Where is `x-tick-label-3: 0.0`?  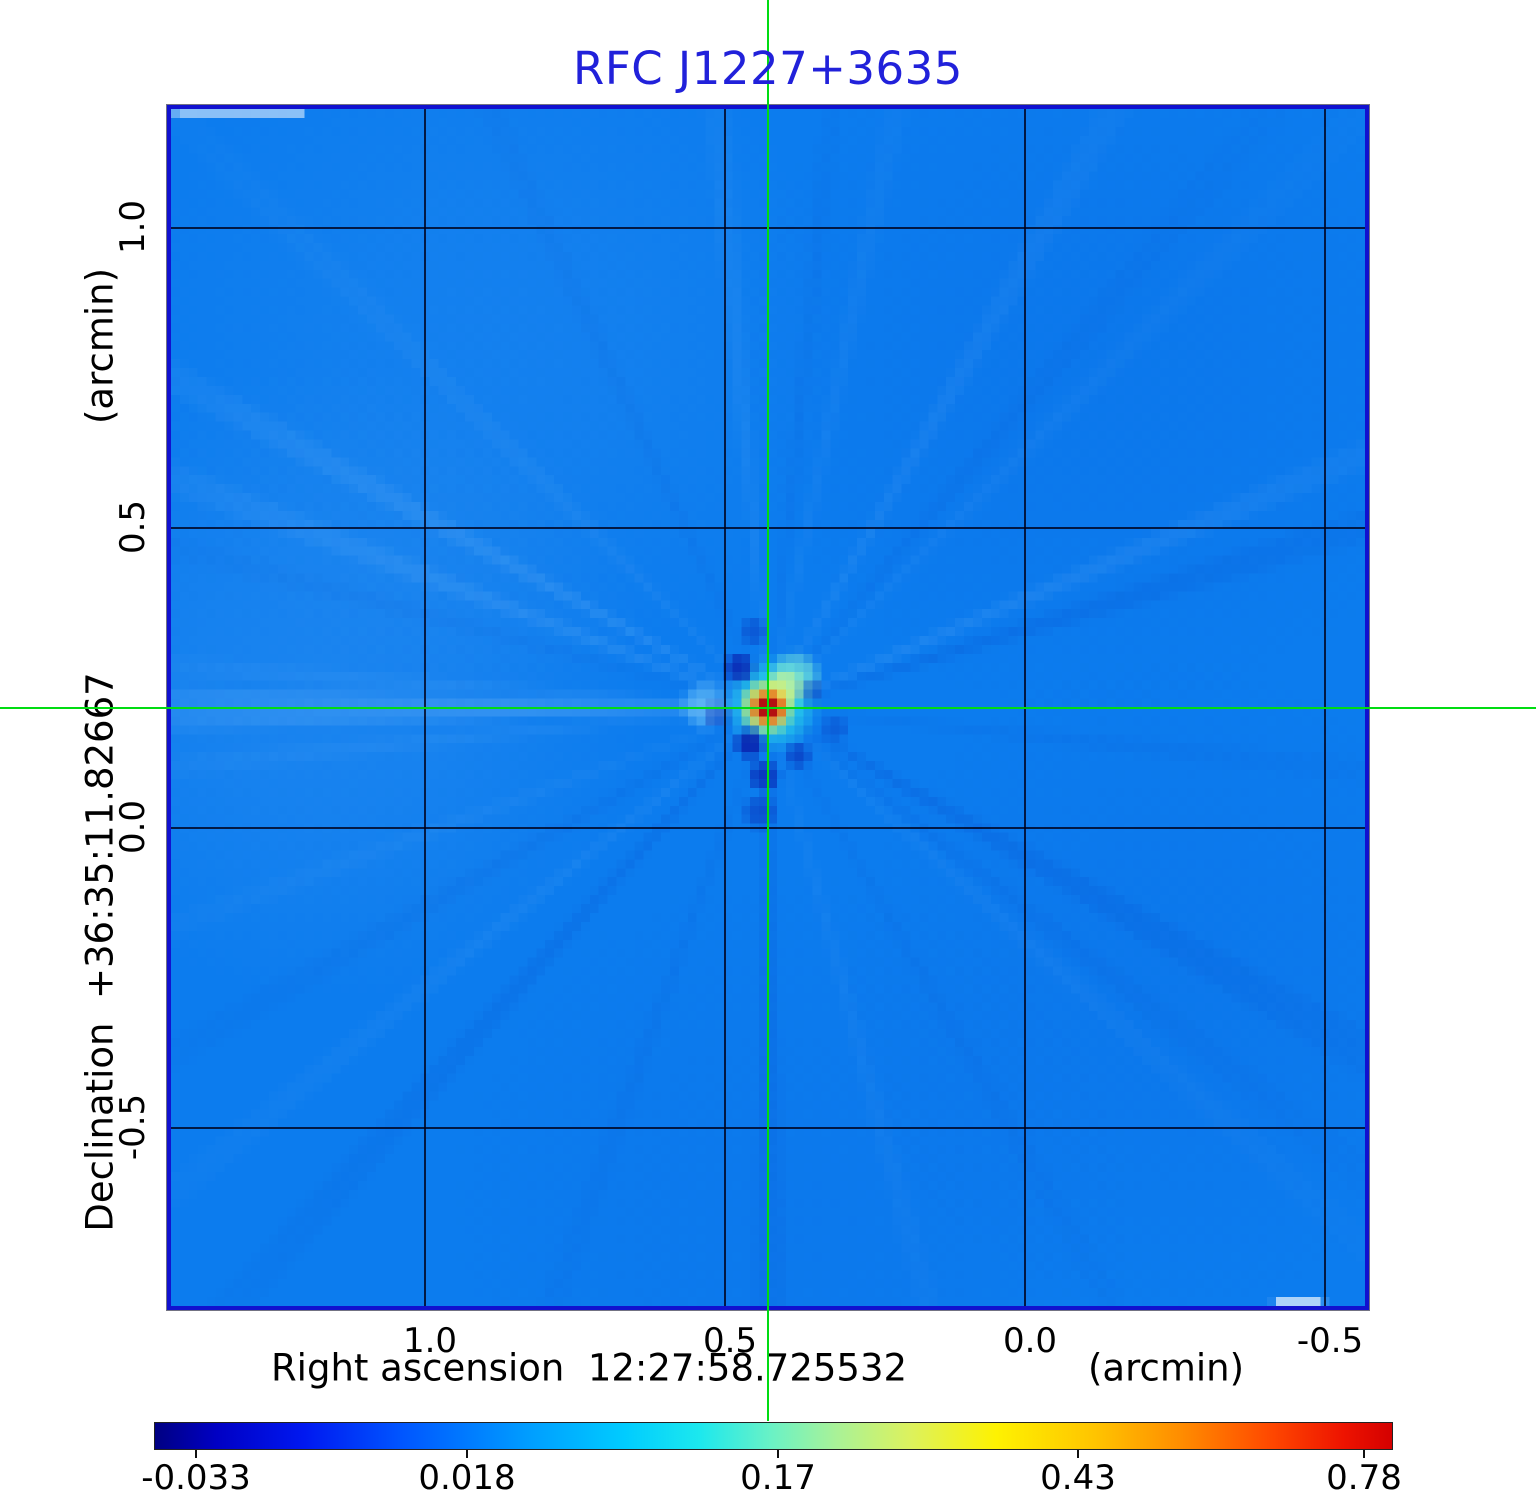 x-tick-label-3: 0.0 is located at coordinates (1030, 1341).